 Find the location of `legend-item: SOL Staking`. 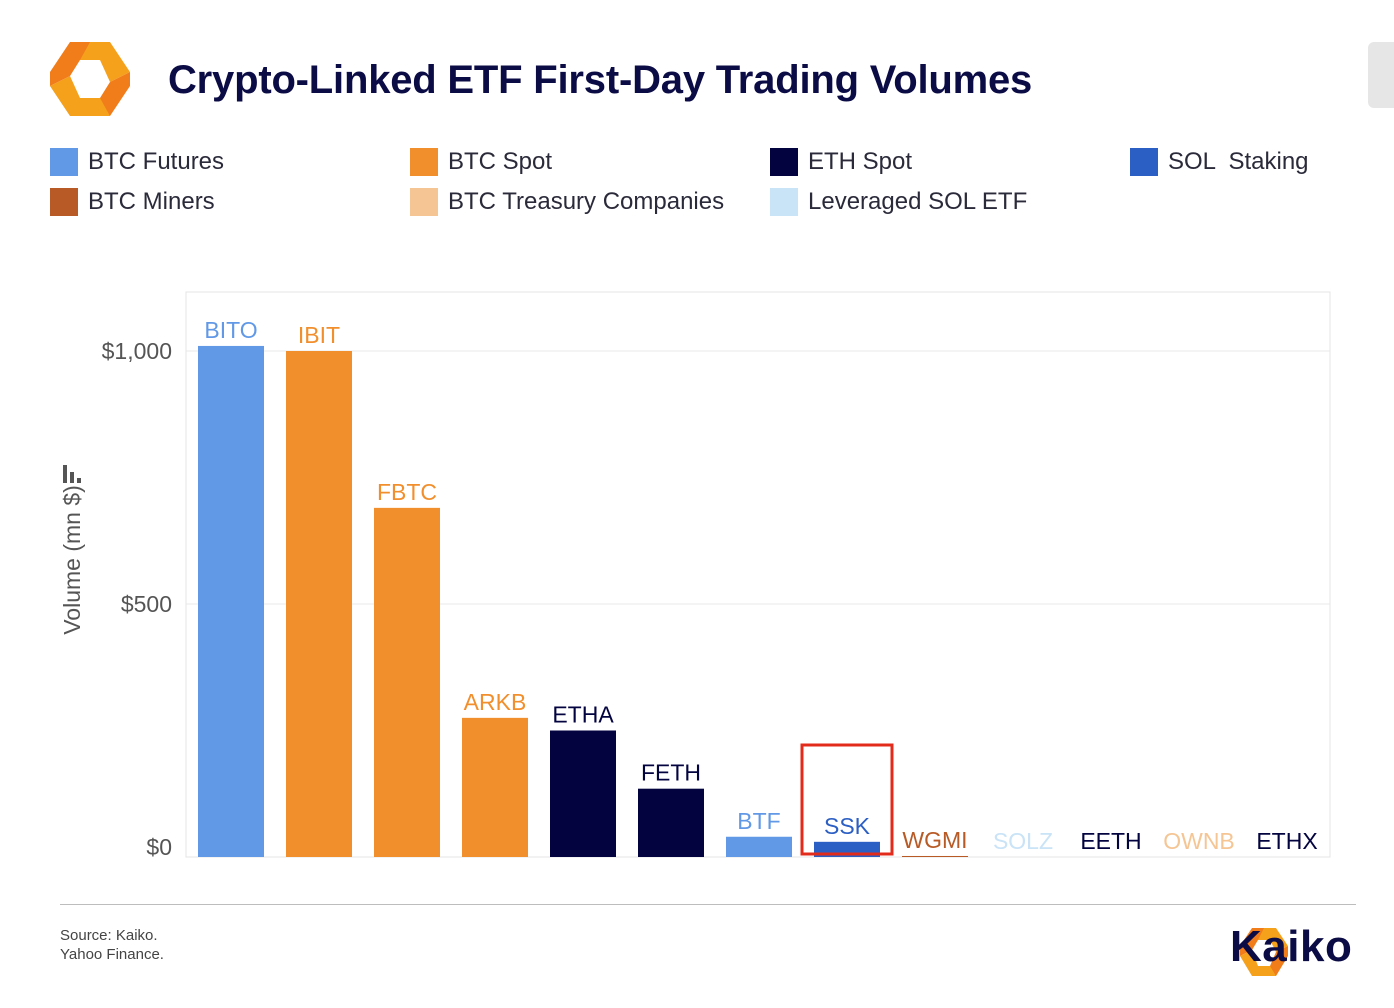

legend-item: SOL Staking is located at coordinates (1219, 162).